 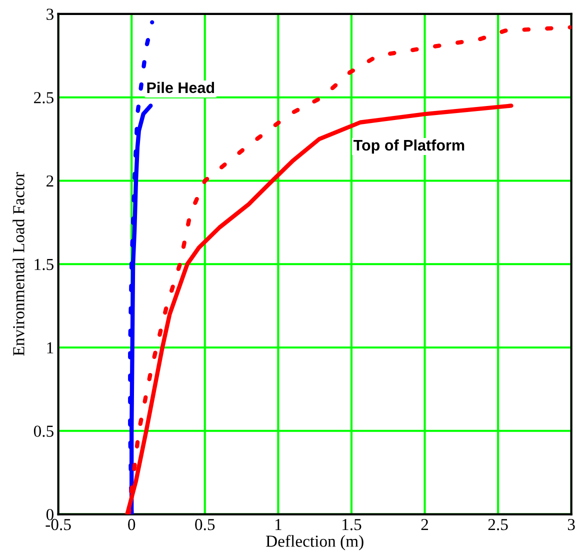 What do you see at coordinates (50, 514) in the screenshot?
I see `y-tick-label: 0` at bounding box center [50, 514].